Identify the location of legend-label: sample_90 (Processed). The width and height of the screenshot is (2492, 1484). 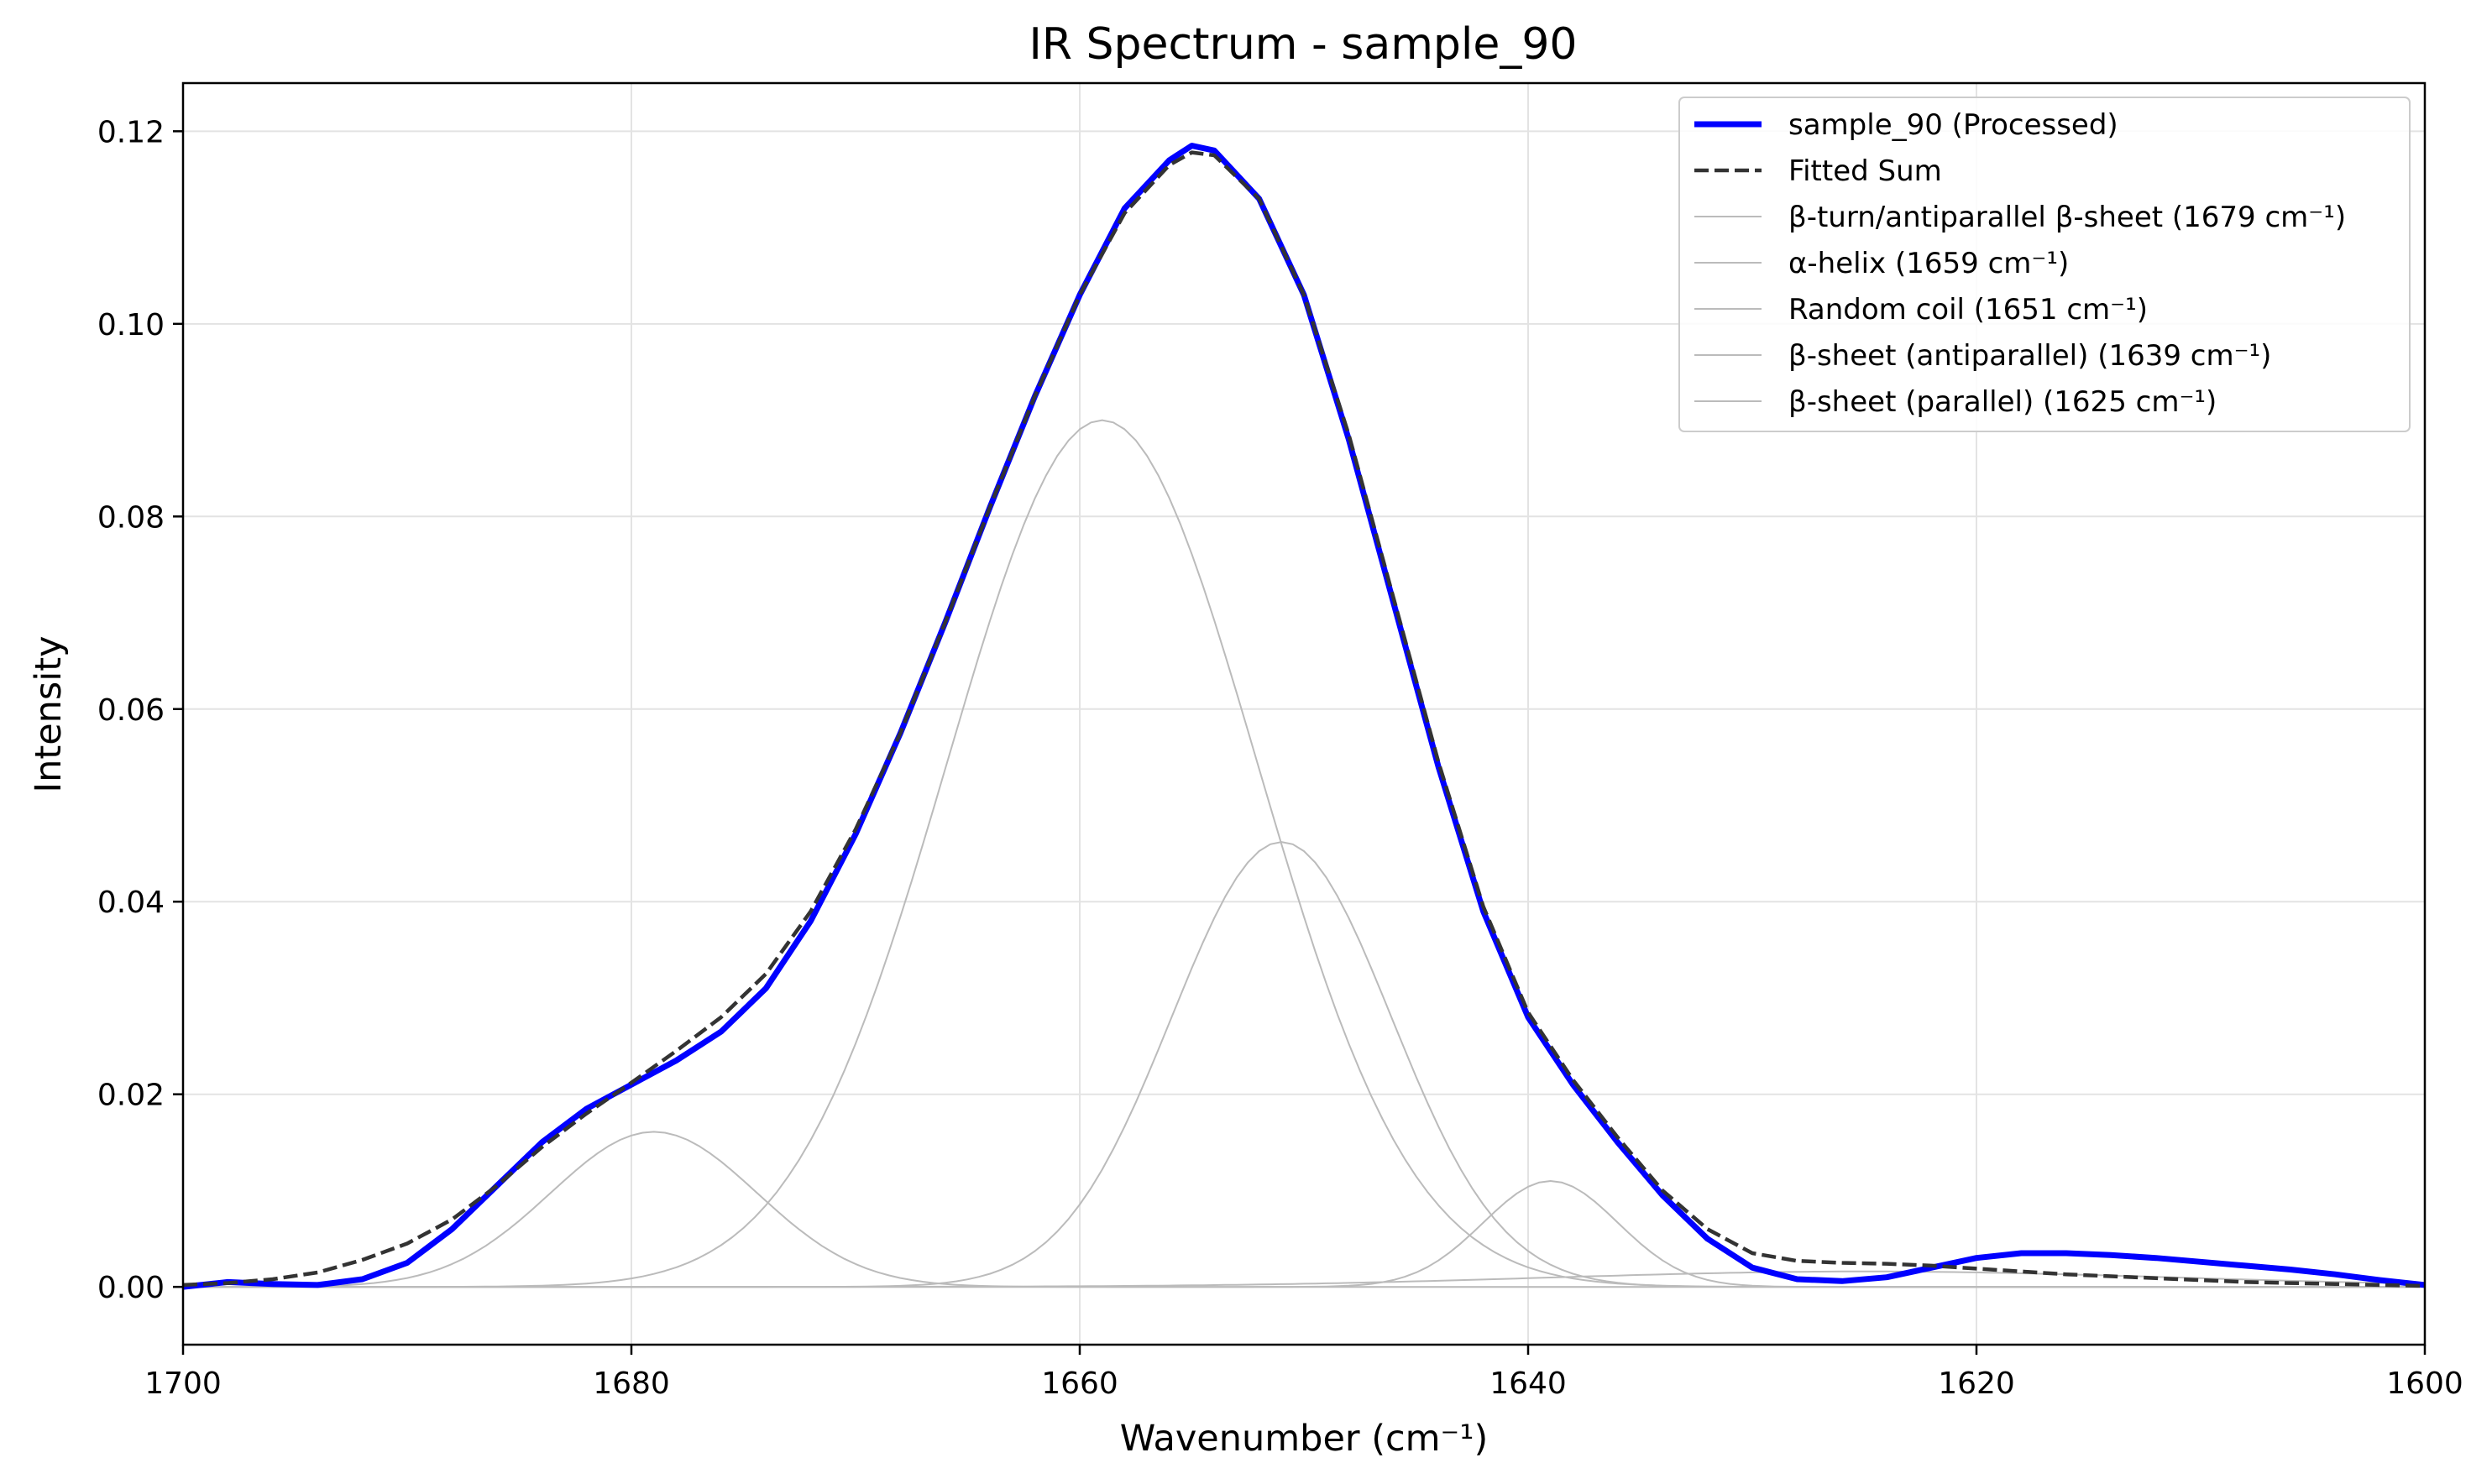
(1953, 125).